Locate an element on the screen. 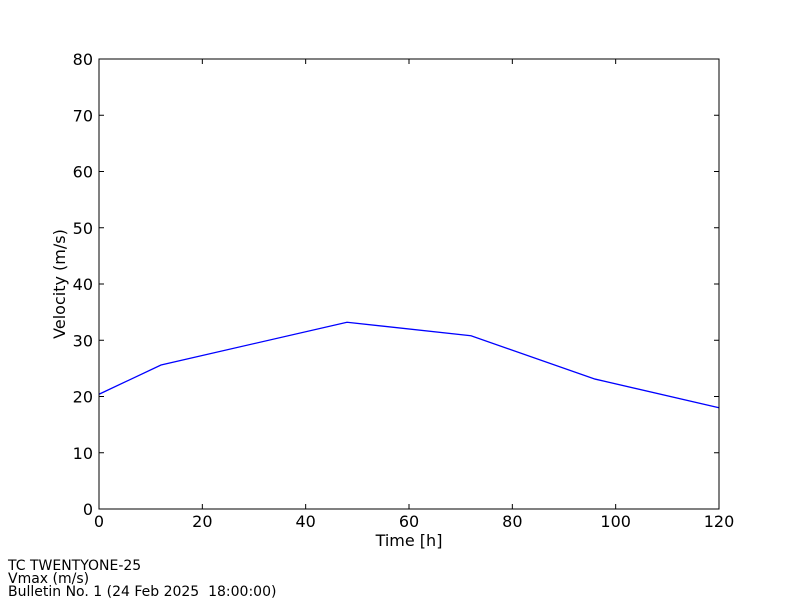 This screenshot has width=800, height=600. x-tick-label: 120 is located at coordinates (719, 521).